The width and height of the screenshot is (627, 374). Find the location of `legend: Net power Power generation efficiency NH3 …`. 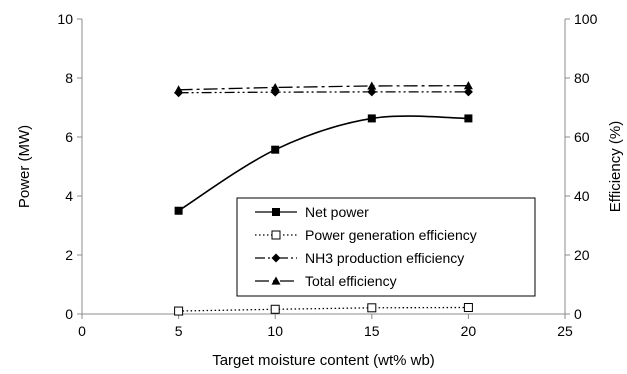

legend: Net power Power generation efficiency NH3 … is located at coordinates (386, 247).